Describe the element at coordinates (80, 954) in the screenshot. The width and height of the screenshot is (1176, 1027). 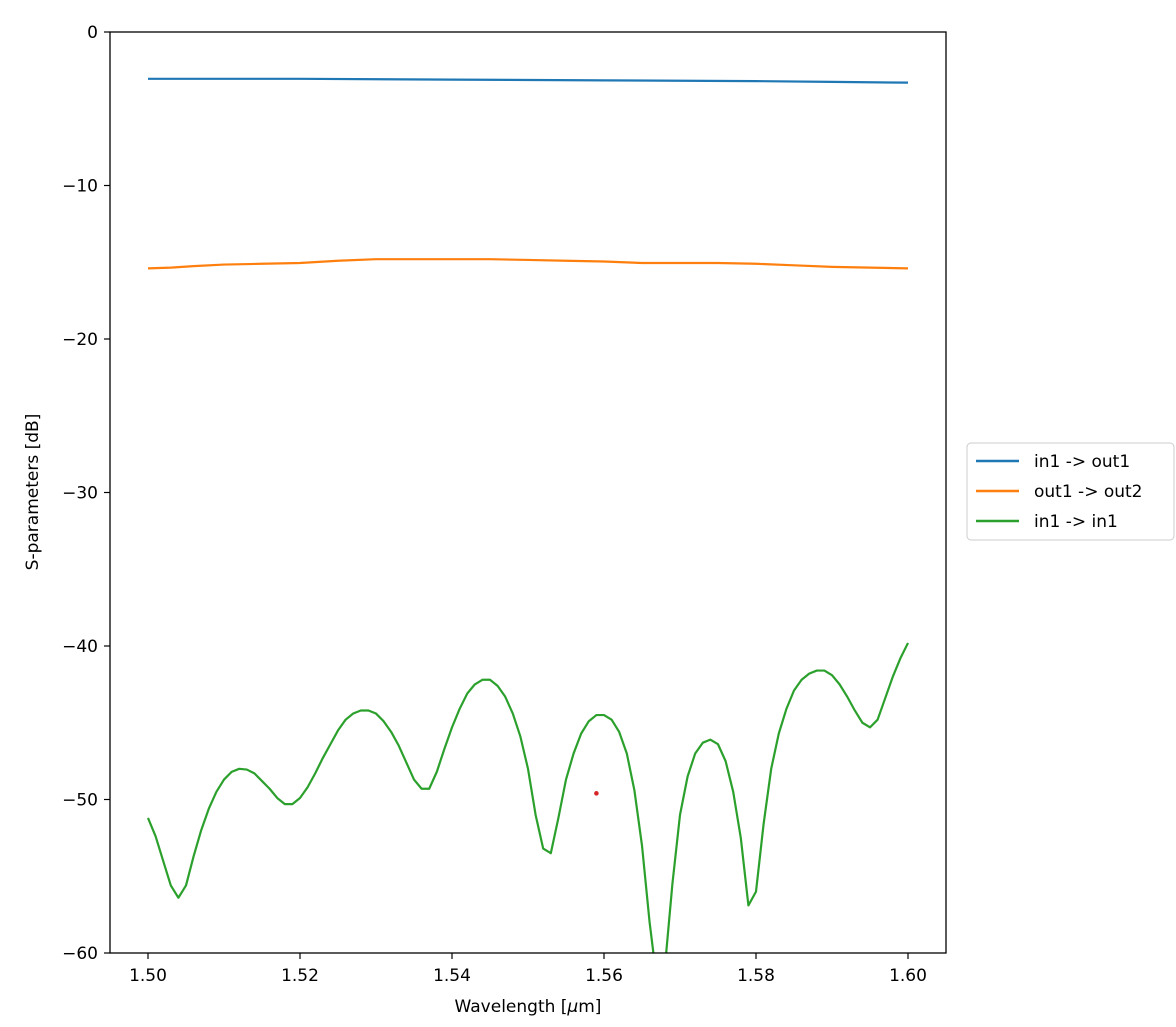
I see `y-tick-label: −60` at that location.